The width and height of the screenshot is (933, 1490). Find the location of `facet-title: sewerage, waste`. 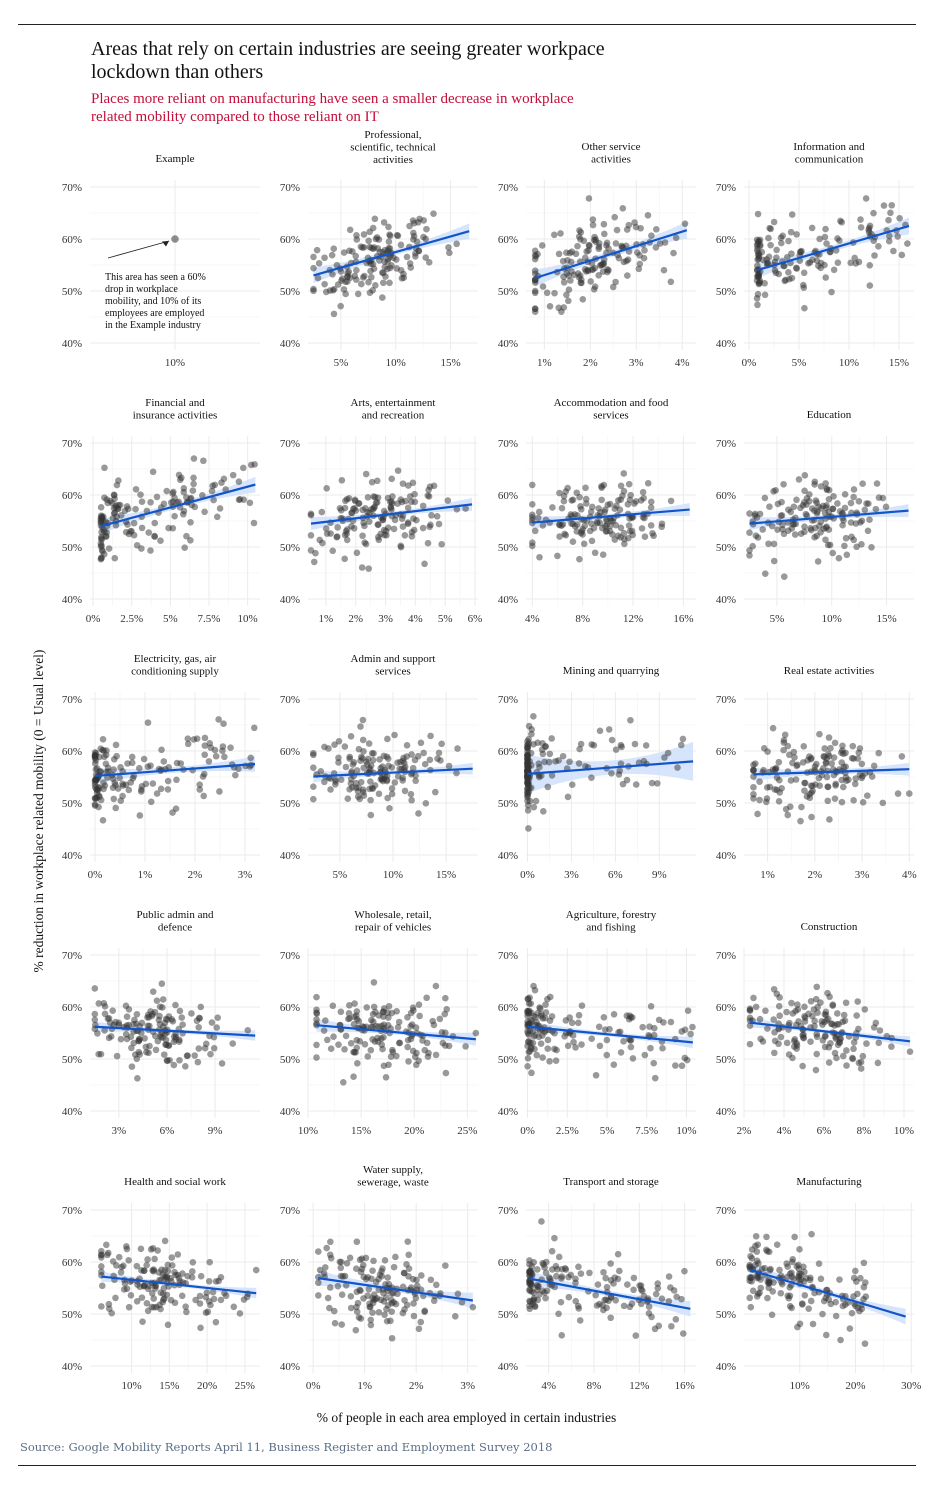

facet-title: sewerage, waste is located at coordinates (393, 1183).